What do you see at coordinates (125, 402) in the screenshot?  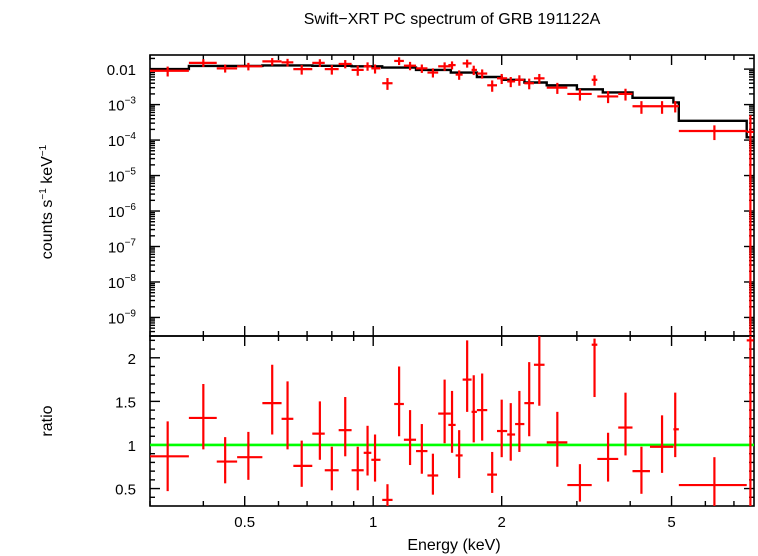 I see `bottom-y-tick-label: 1.5` at bounding box center [125, 402].